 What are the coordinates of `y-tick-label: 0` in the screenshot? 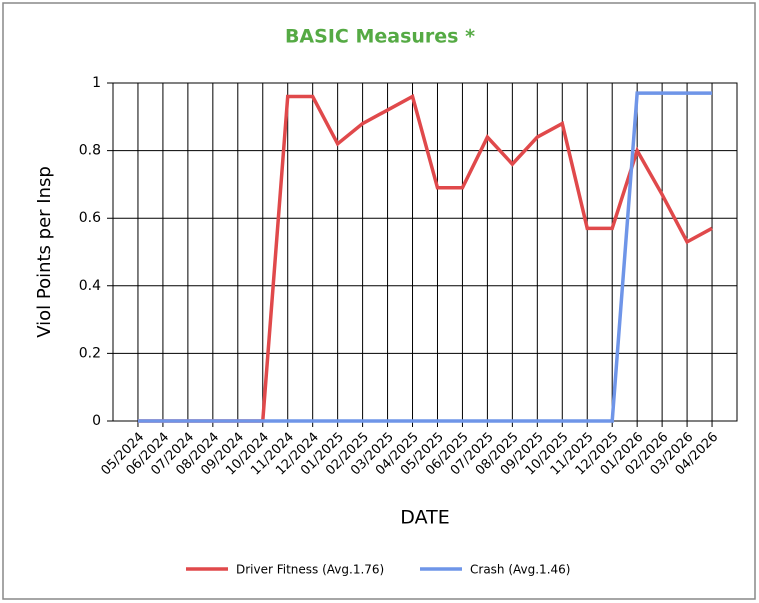 It's located at (96, 421).